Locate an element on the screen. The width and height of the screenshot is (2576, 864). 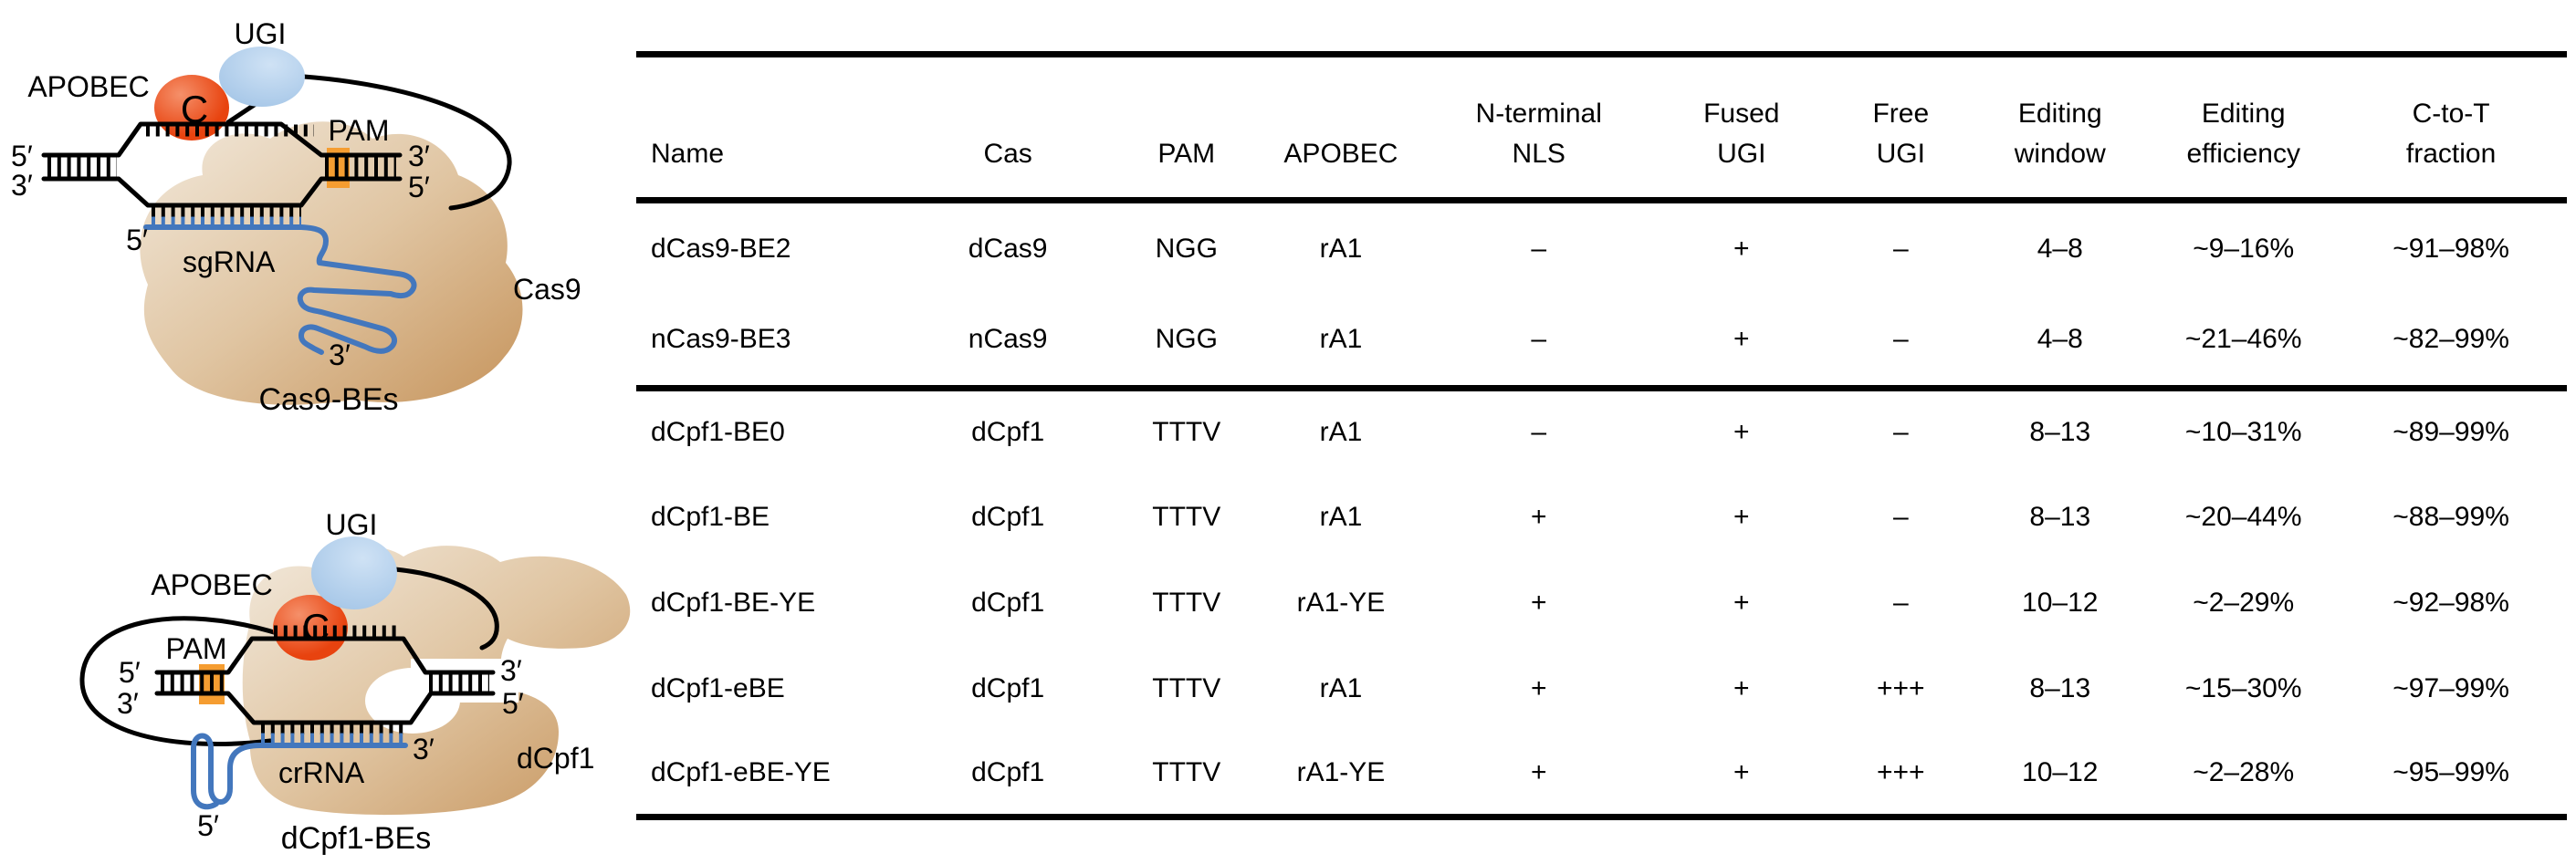
ugi-domain is located at coordinates (262, 77).